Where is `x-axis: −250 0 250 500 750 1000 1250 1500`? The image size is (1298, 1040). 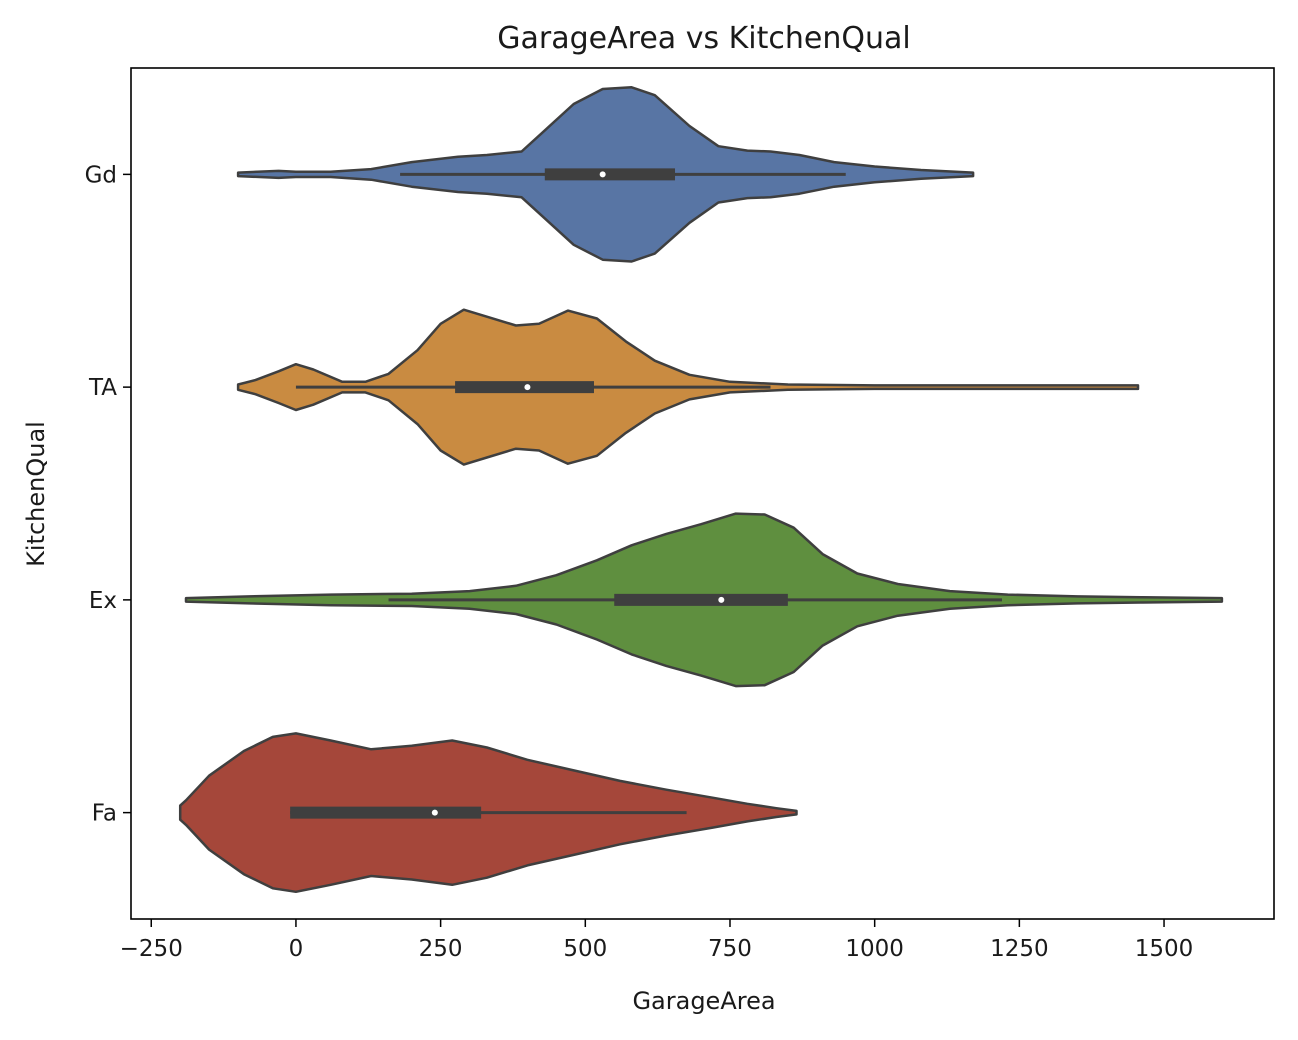 x-axis: −250 0 250 500 750 1000 1250 1500 is located at coordinates (657, 940).